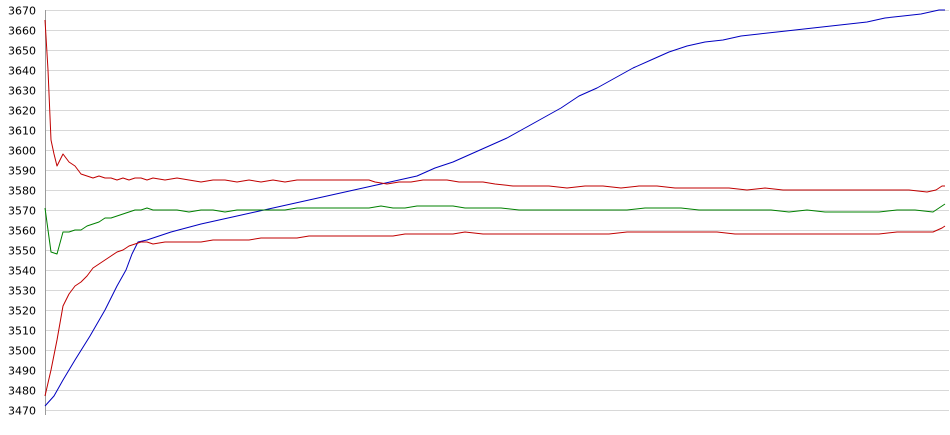 This screenshot has height=435, width=950. What do you see at coordinates (22, 91) in the screenshot?
I see `y-tick-label: 3630` at bounding box center [22, 91].